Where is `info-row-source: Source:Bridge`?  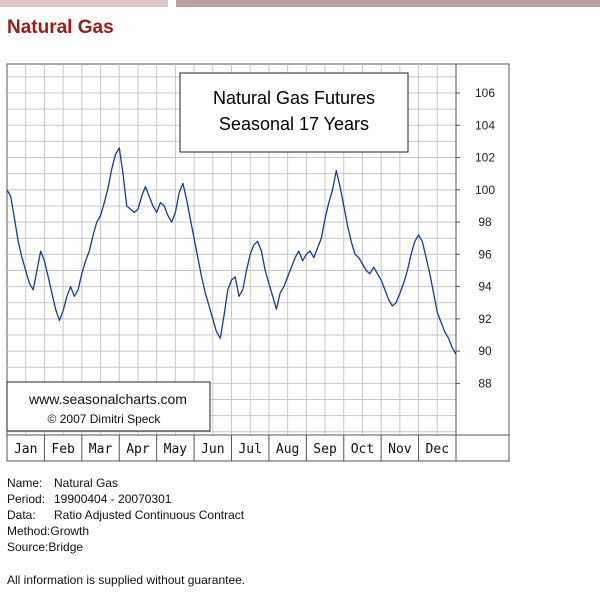 info-row-source: Source:Bridge is located at coordinates (45, 547).